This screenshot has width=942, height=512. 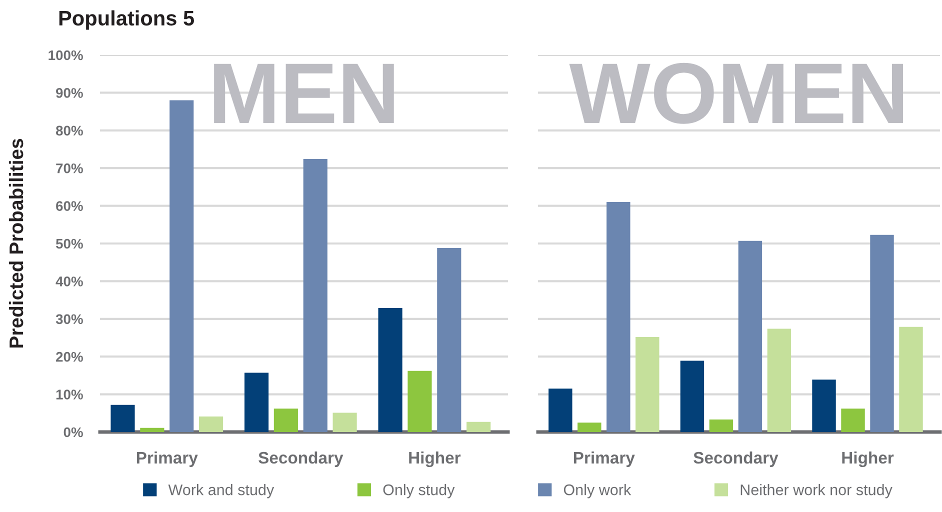 I want to click on legend-label: Only study, so click(x=419, y=491).